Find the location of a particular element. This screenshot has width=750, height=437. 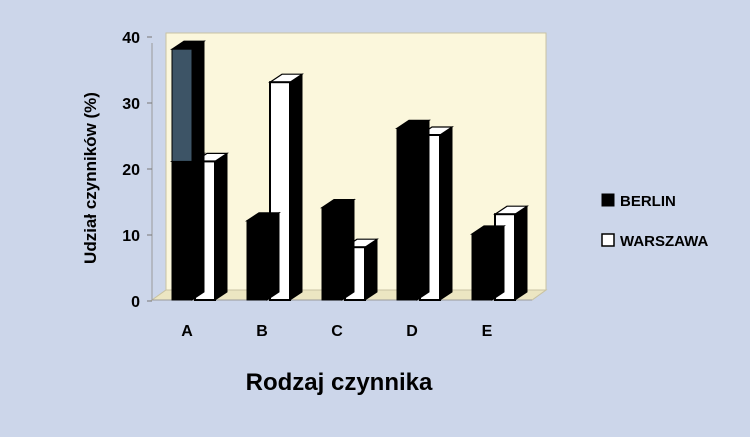

bar-berlin-e-side is located at coordinates (498, 263).